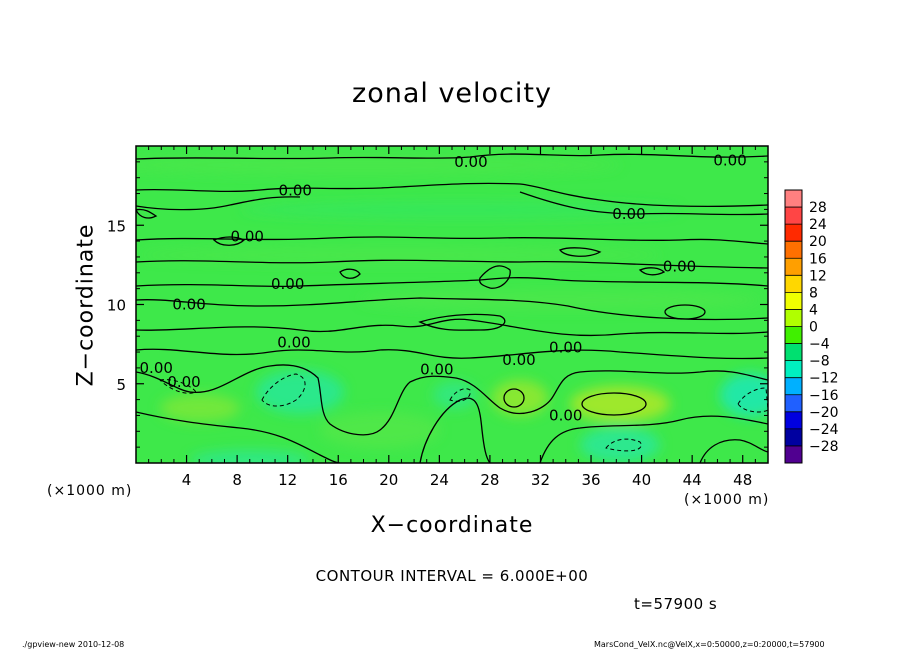 The width and height of the screenshot is (904, 654). I want to click on x-tick-label: 40, so click(641, 480).